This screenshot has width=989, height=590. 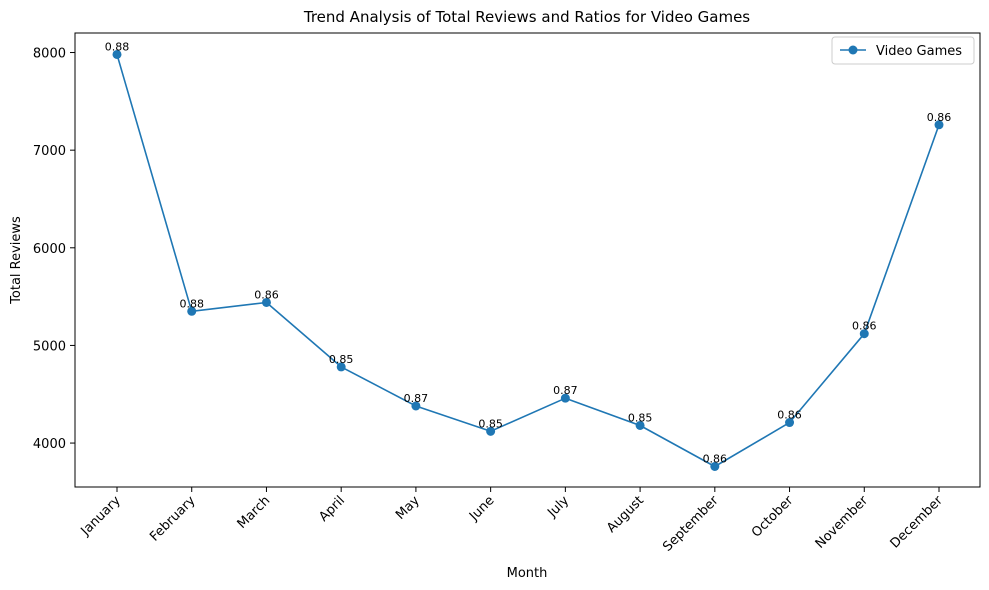 I want to click on legend: Video Games, so click(x=903, y=50).